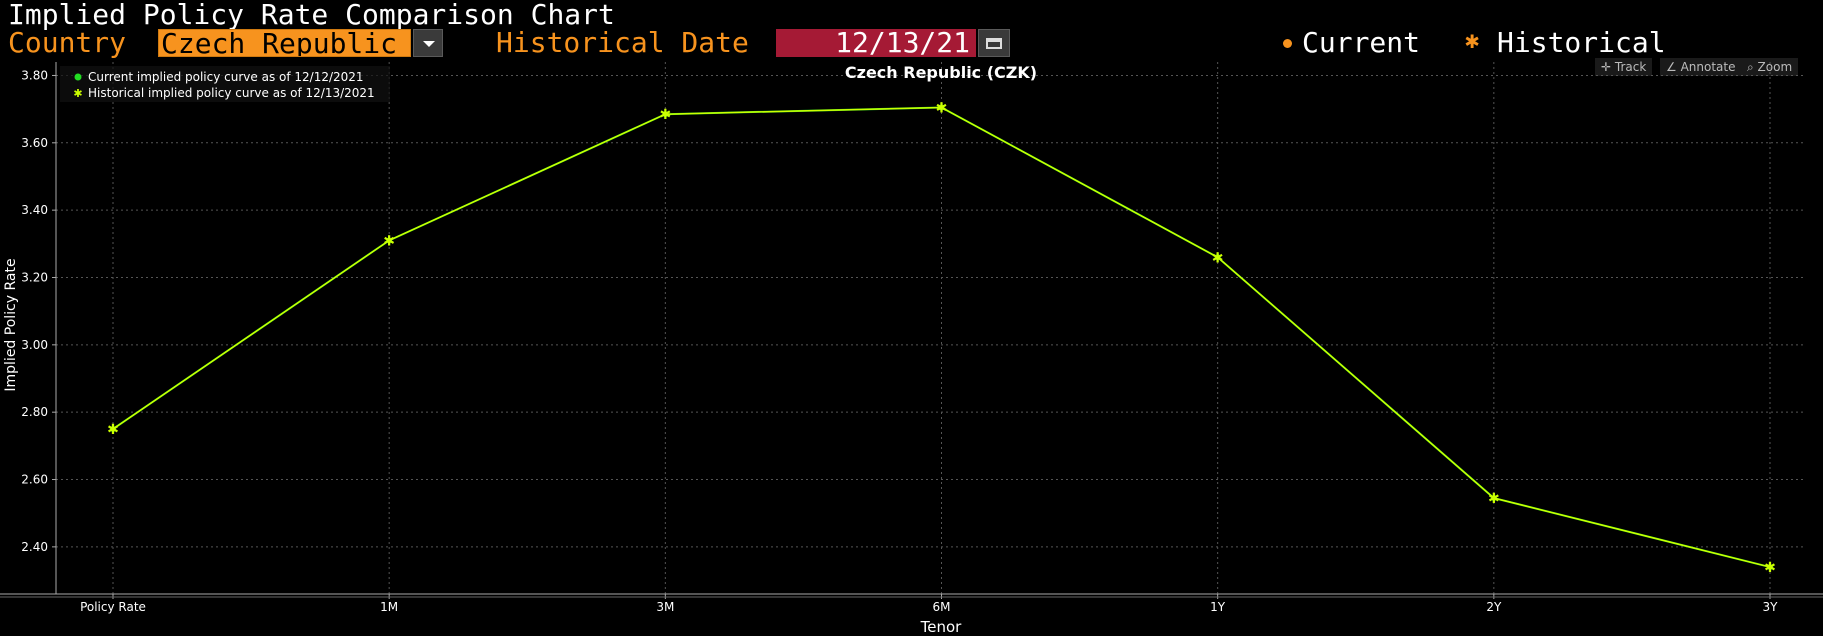 The width and height of the screenshot is (1823, 636). Describe the element at coordinates (1581, 42) in the screenshot. I see `legend-historical-label: Historical` at that location.